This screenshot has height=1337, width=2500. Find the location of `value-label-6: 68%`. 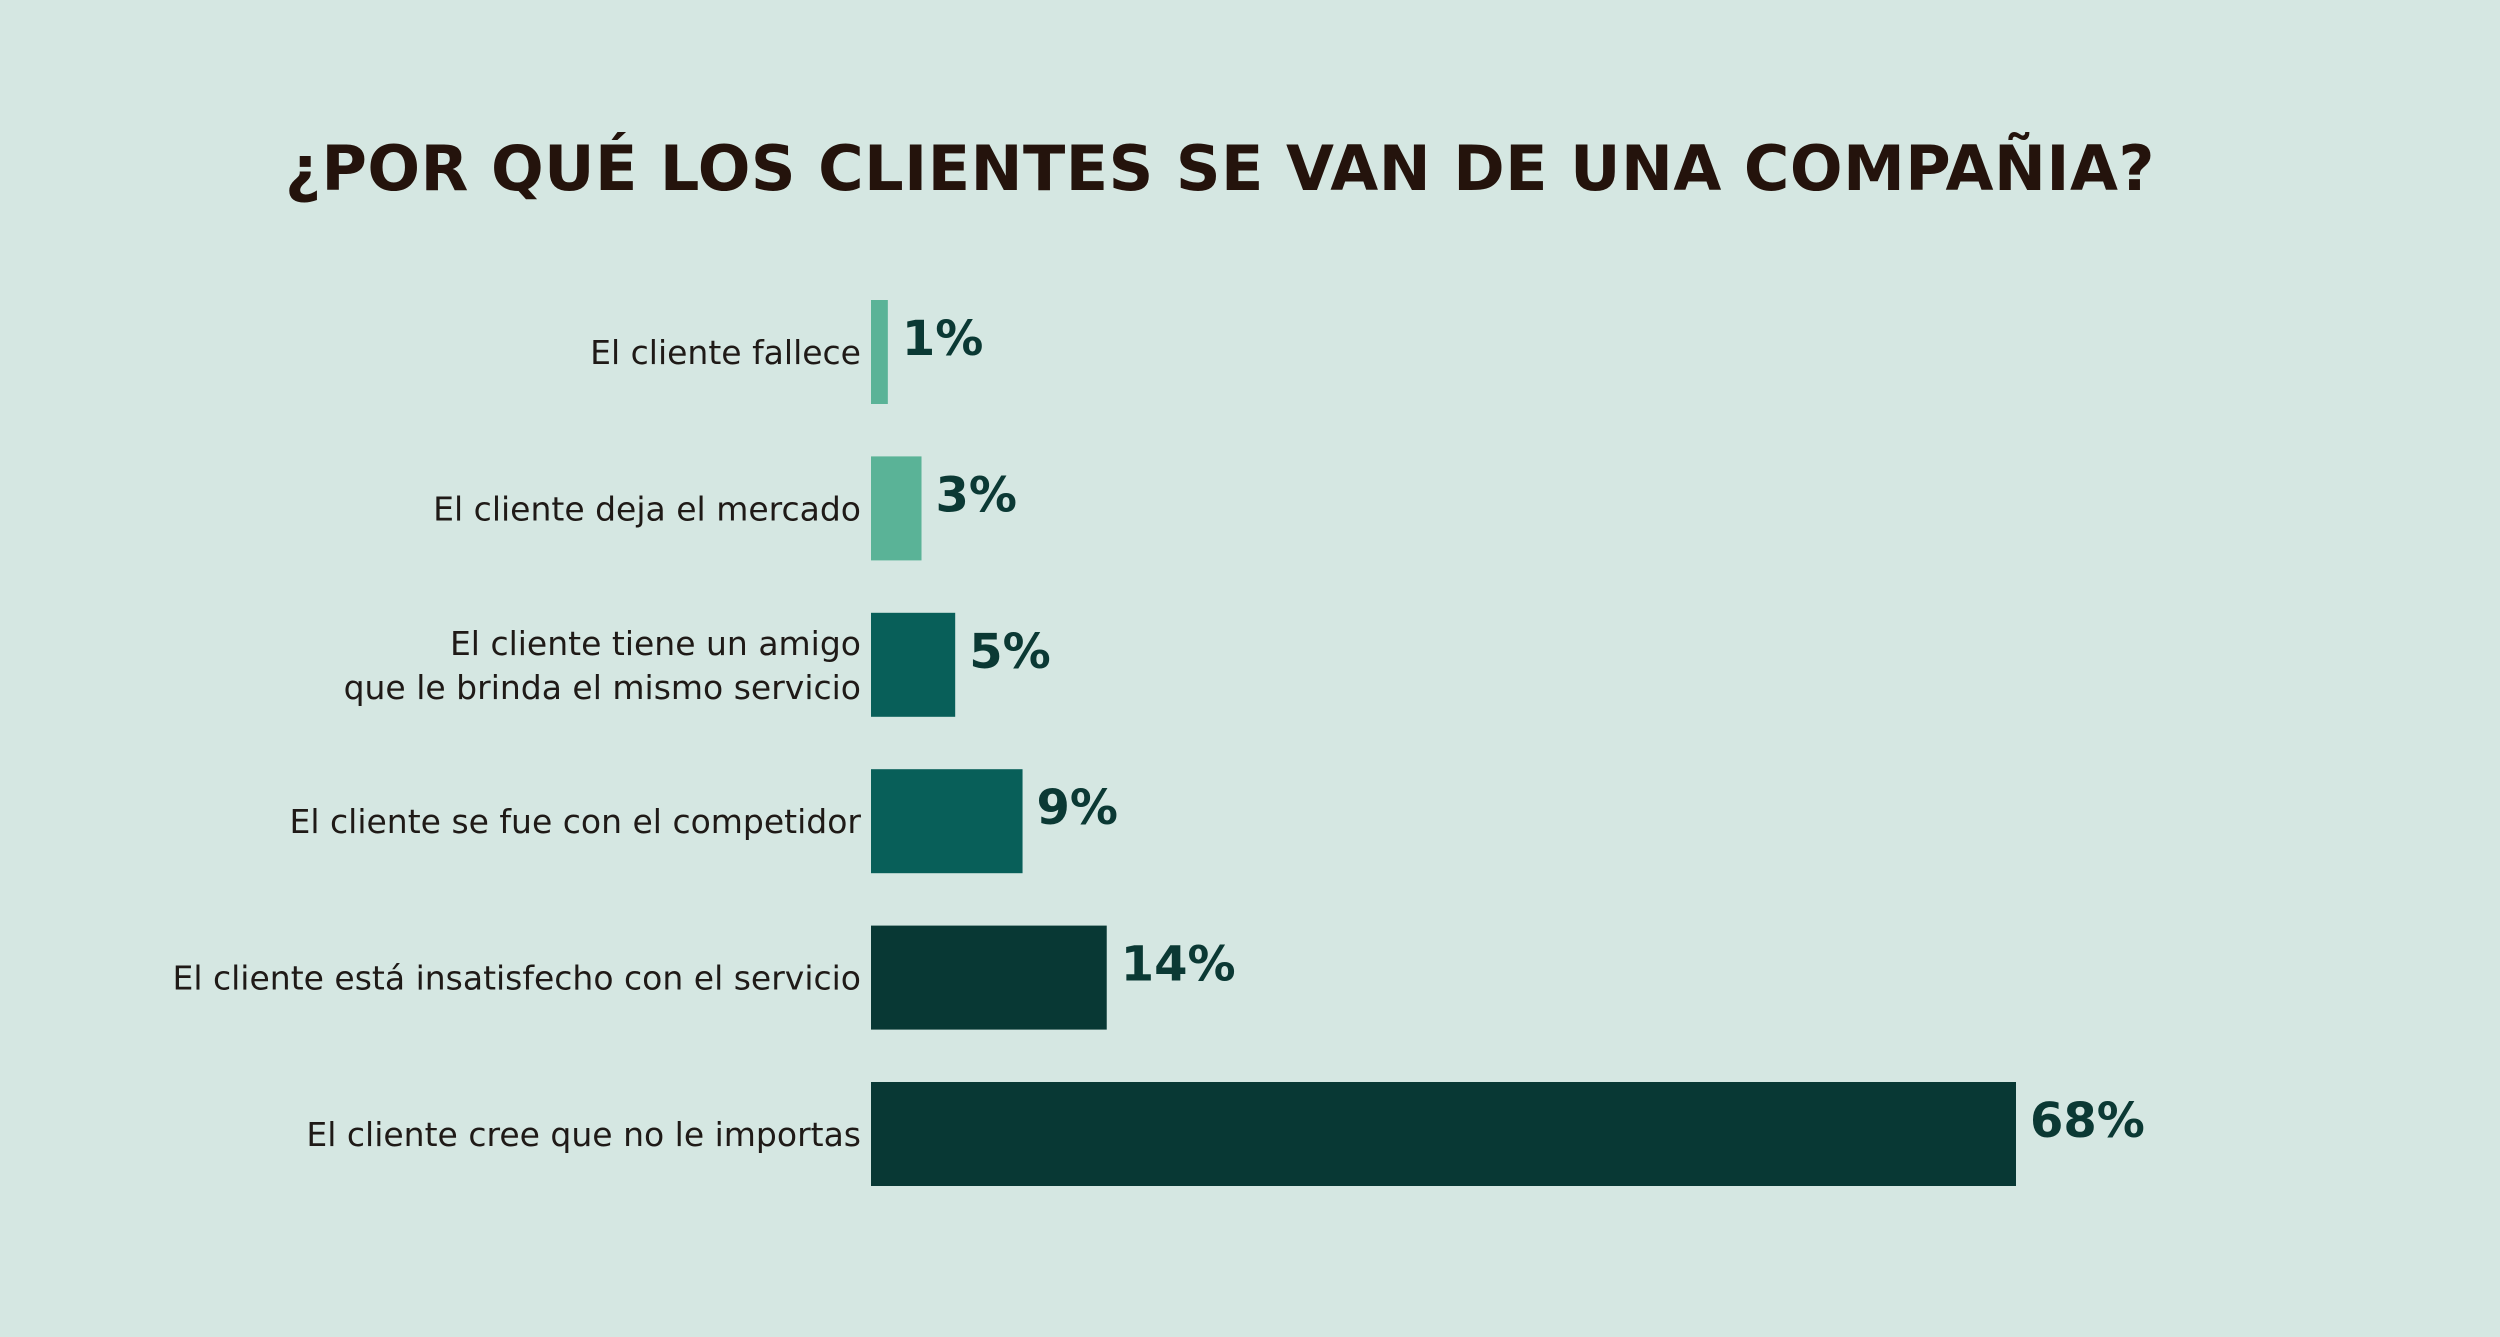

value-label-6: 68% is located at coordinates (2087, 1121).